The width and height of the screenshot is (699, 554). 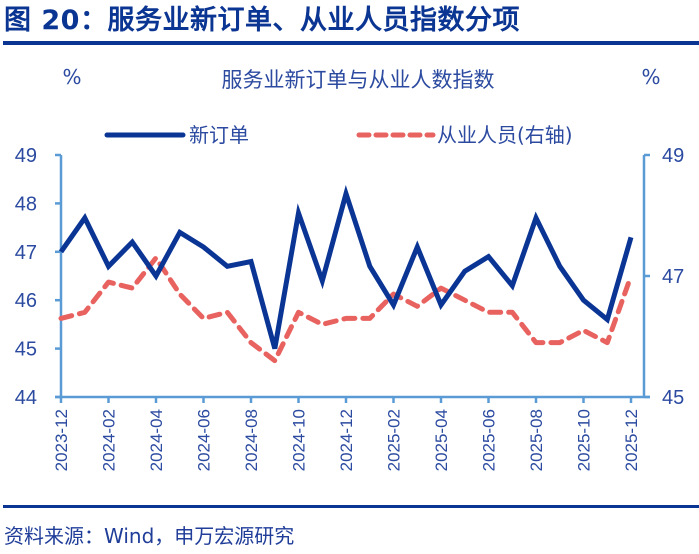 What do you see at coordinates (673, 156) in the screenshot?
I see `right-tick-label: 49` at bounding box center [673, 156].